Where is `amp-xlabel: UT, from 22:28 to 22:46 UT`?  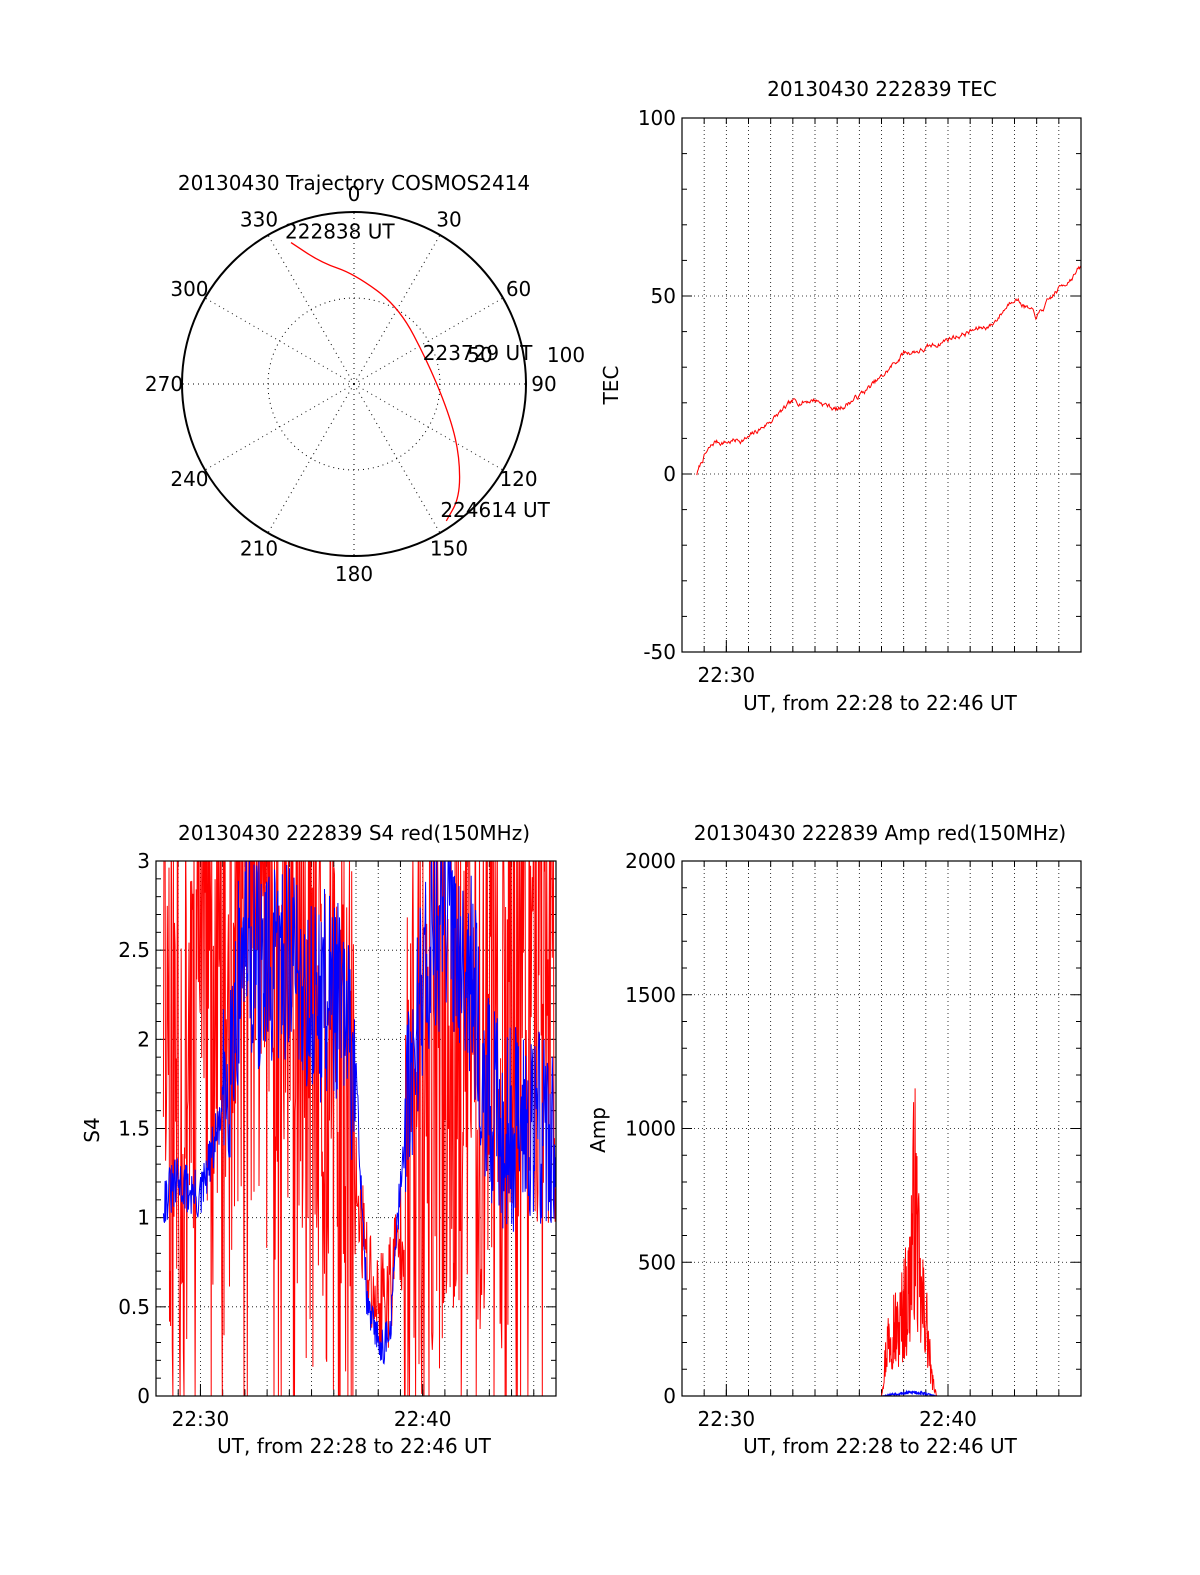
amp-xlabel: UT, from 22:28 to 22:46 UT is located at coordinates (880, 1446).